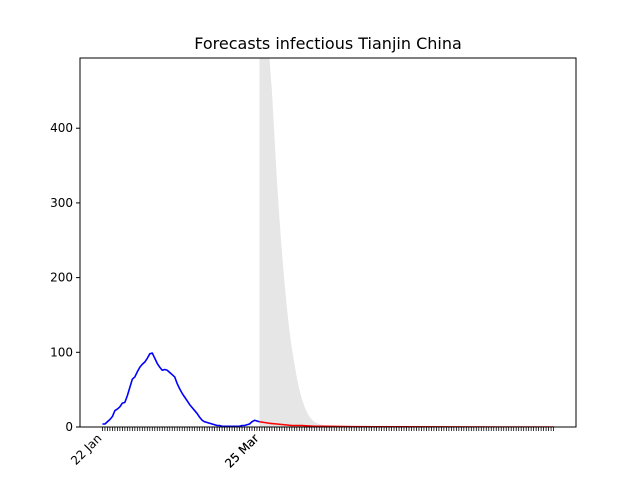 The image size is (640, 480). Describe the element at coordinates (328, 389) in the screenshot. I see `series-layer` at that location.